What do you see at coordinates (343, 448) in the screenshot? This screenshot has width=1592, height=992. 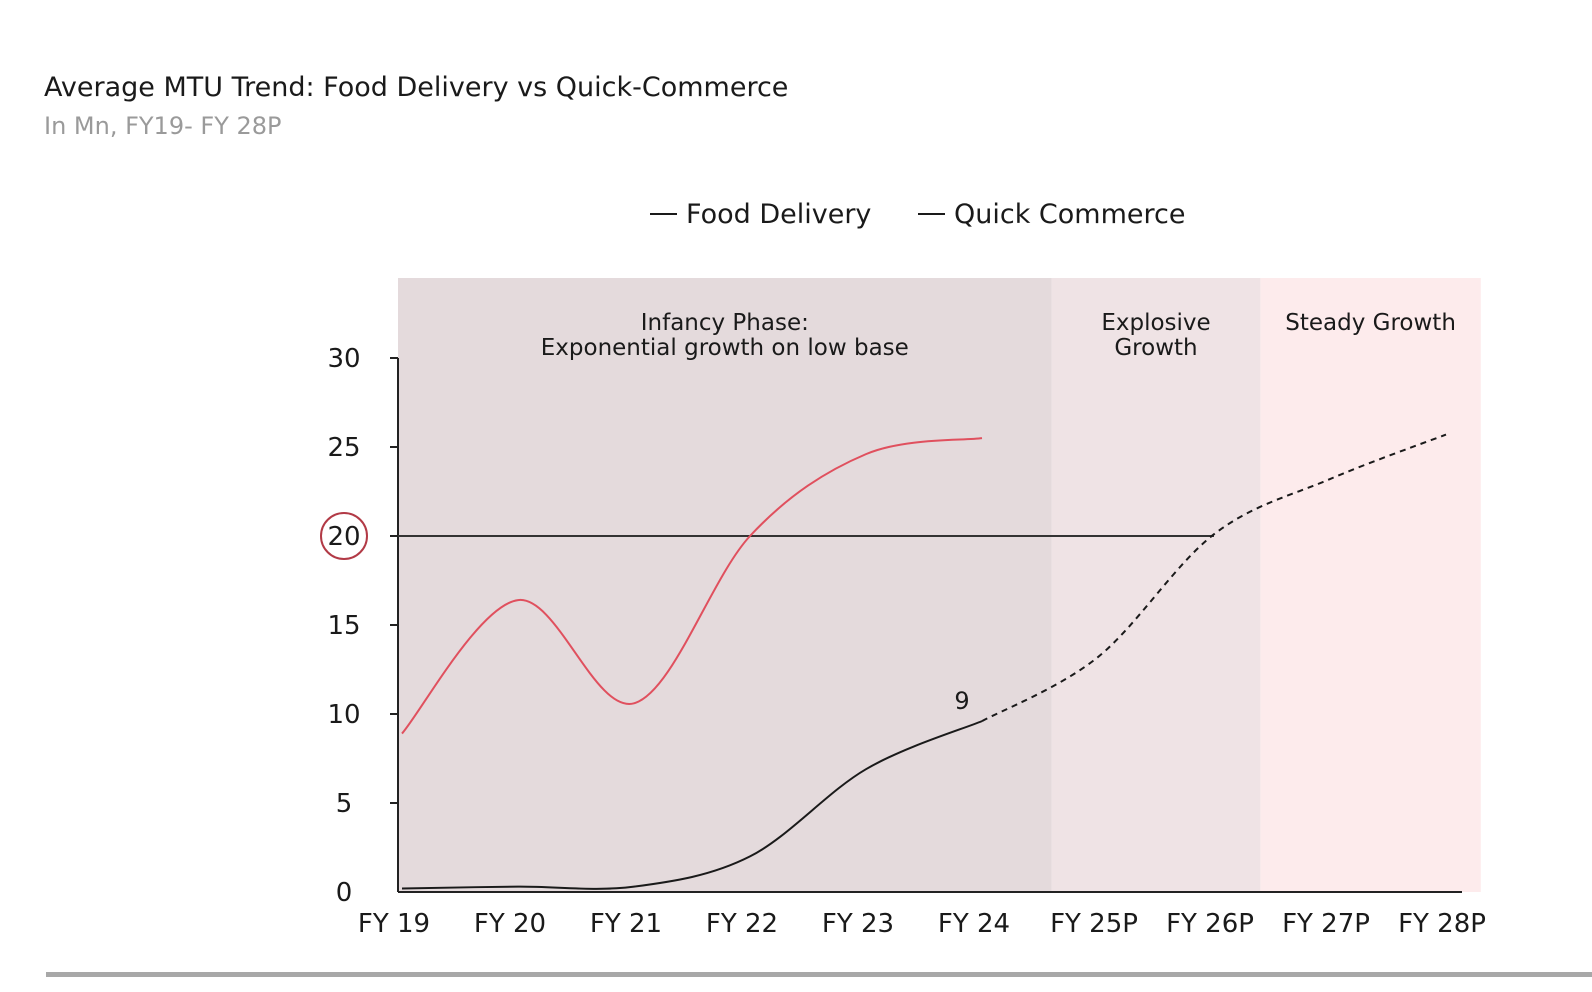 I see `y-tick-label-25: 25` at bounding box center [343, 448].